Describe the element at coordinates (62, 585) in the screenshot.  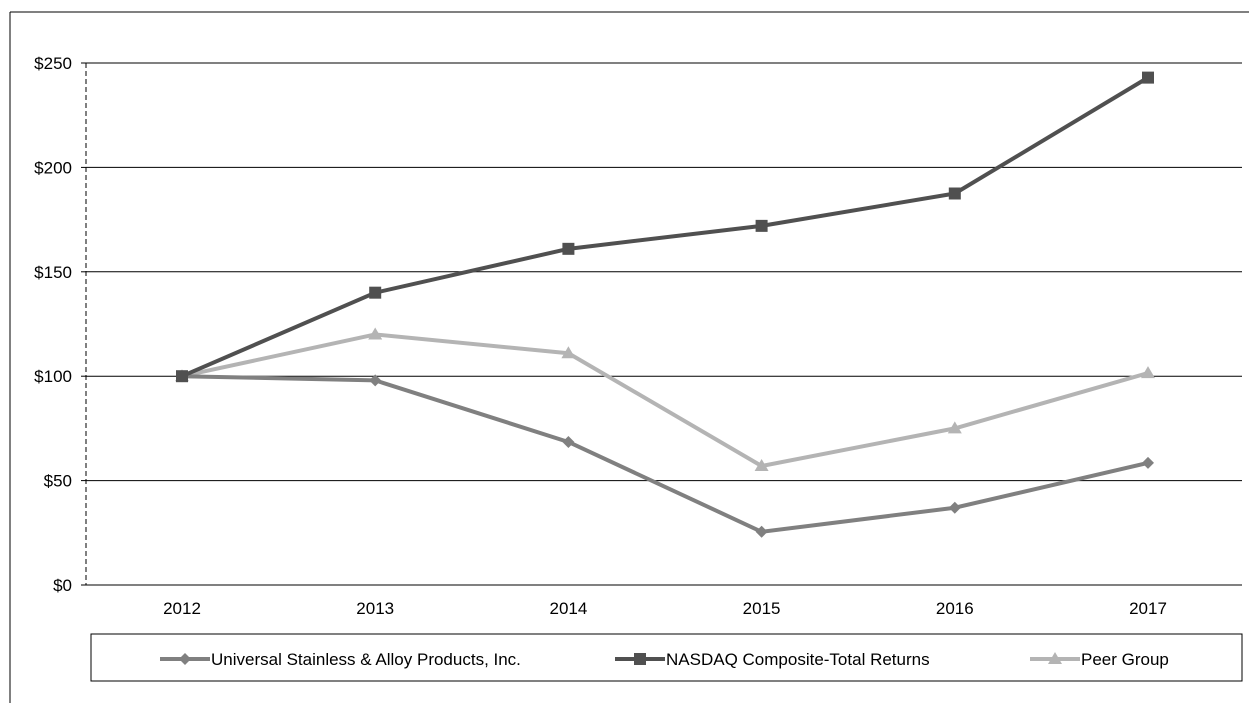
I see `y-tick-label: $0` at that location.